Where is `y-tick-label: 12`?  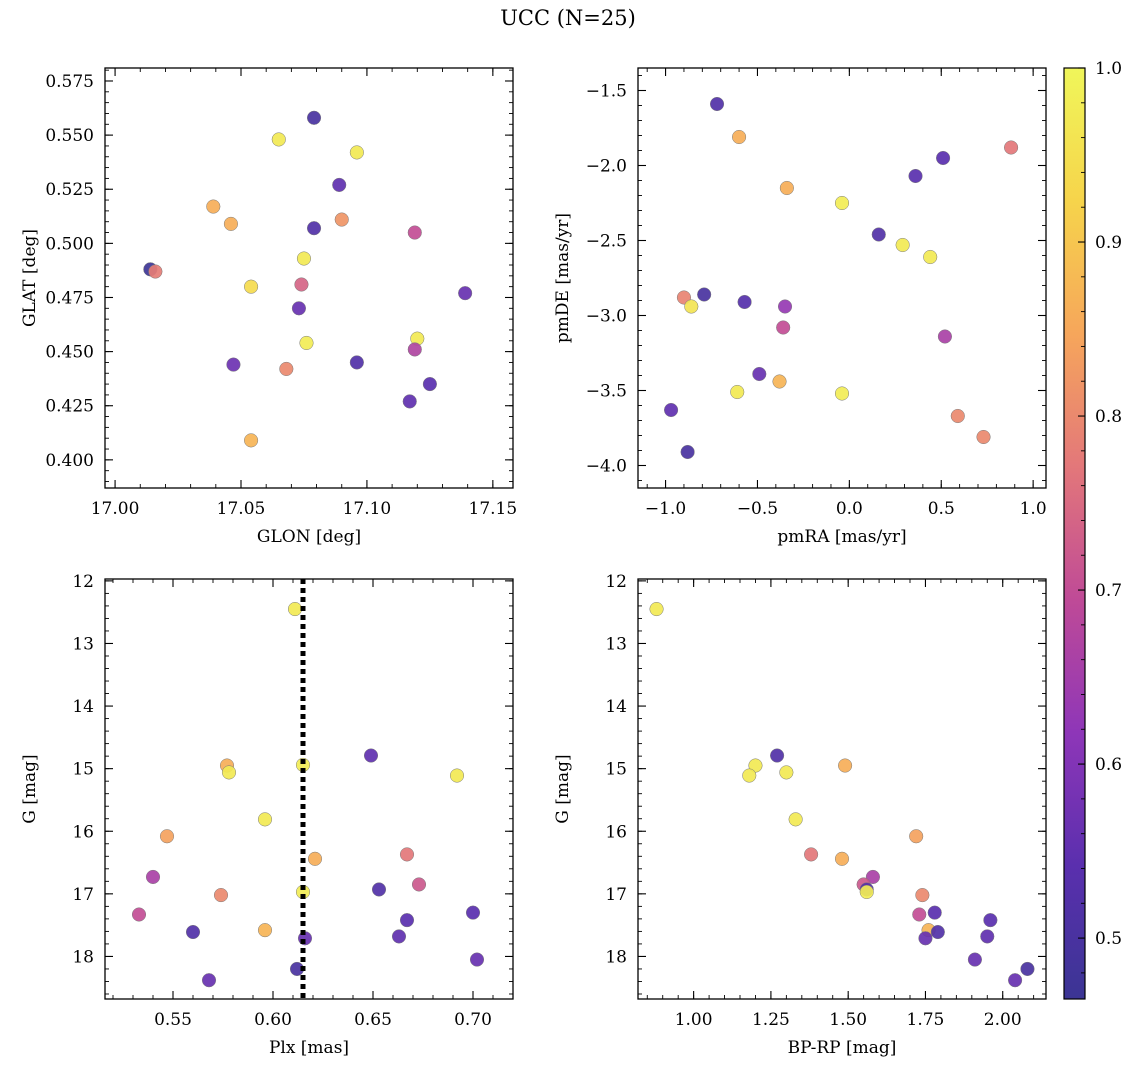 y-tick-label: 12 is located at coordinates (83, 582).